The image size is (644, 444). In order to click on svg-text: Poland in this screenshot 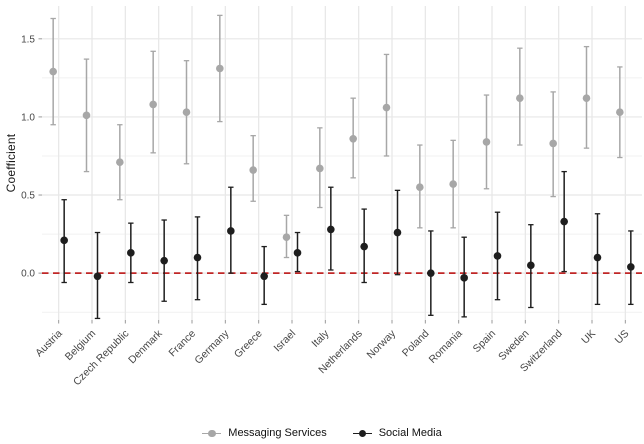, I will do `click(416, 344)`.